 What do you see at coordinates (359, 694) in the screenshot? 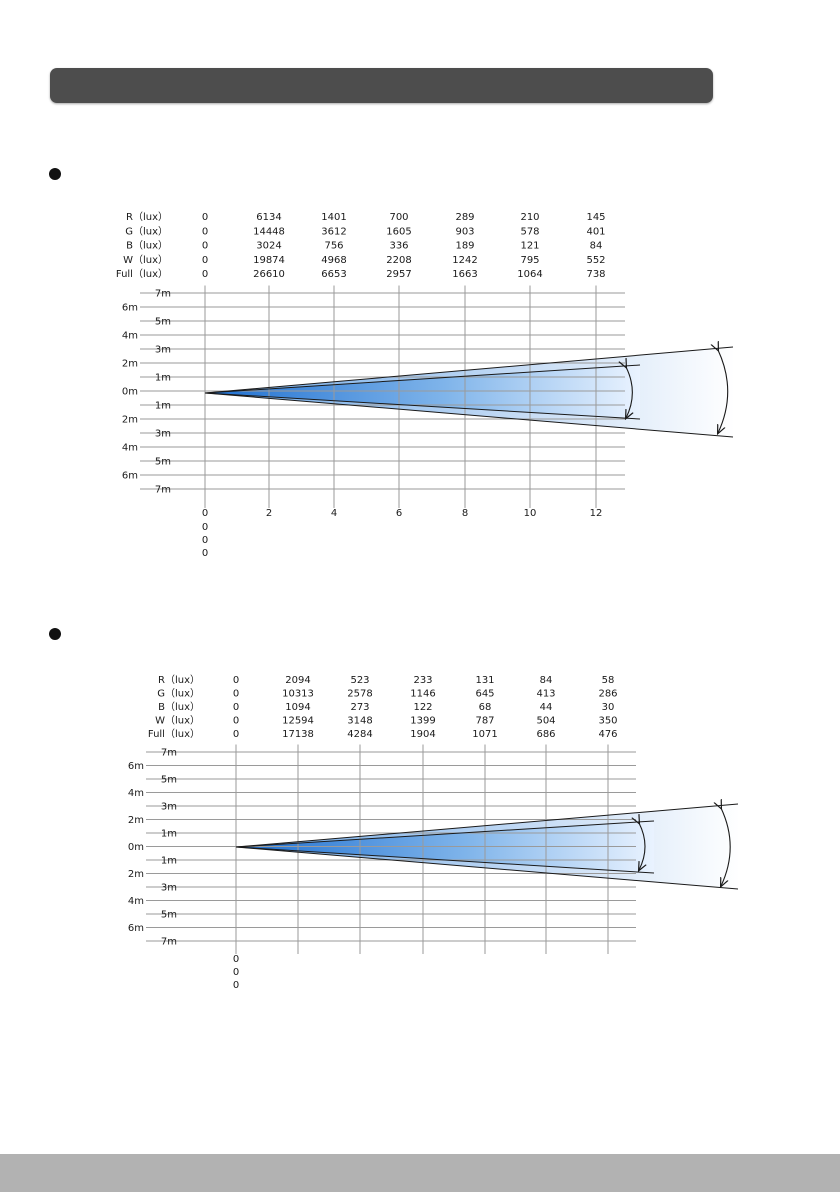
I see `d2-lux-value: 2578` at bounding box center [359, 694].